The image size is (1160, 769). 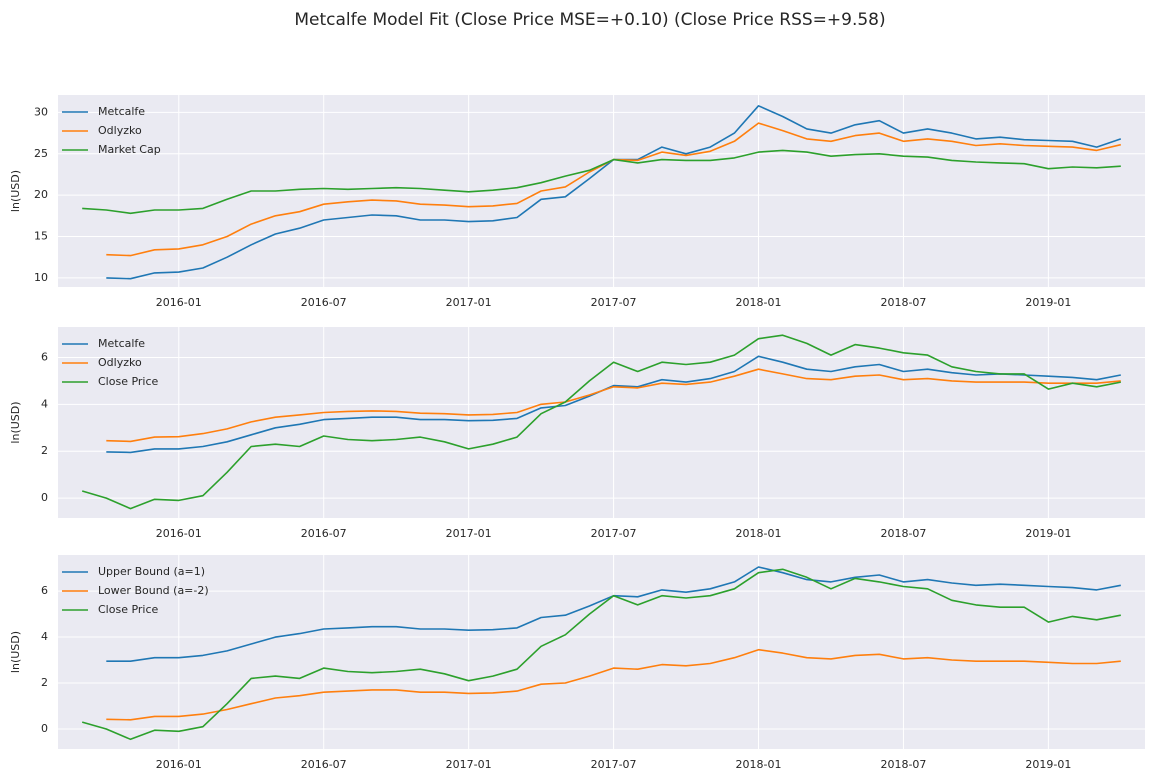 I want to click on y-tick-label: 20, so click(x=41, y=194).